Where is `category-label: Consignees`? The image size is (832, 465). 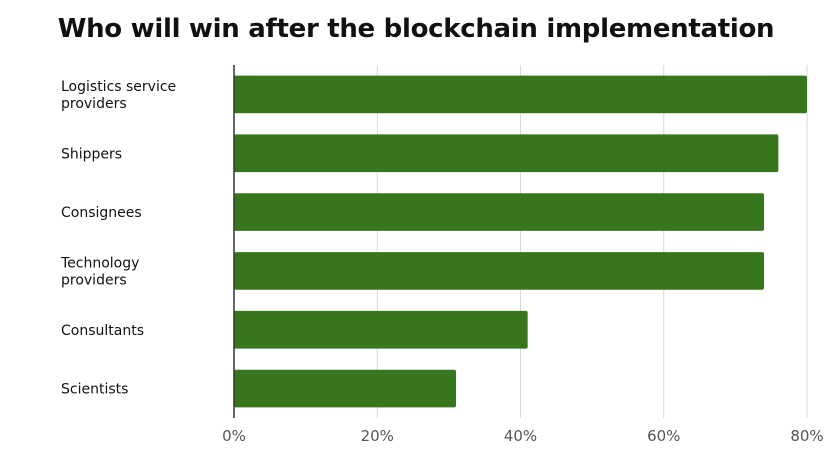 category-label: Consignees is located at coordinates (101, 213).